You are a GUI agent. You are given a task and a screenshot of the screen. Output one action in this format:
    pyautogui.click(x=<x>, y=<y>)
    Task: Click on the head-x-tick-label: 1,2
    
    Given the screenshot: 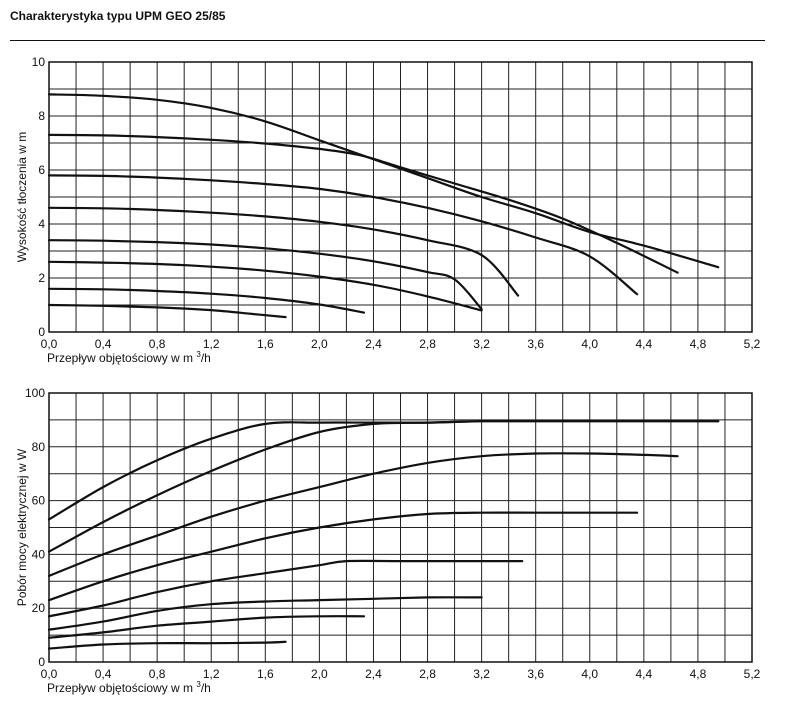 What is the action you would take?
    pyautogui.click(x=211, y=344)
    